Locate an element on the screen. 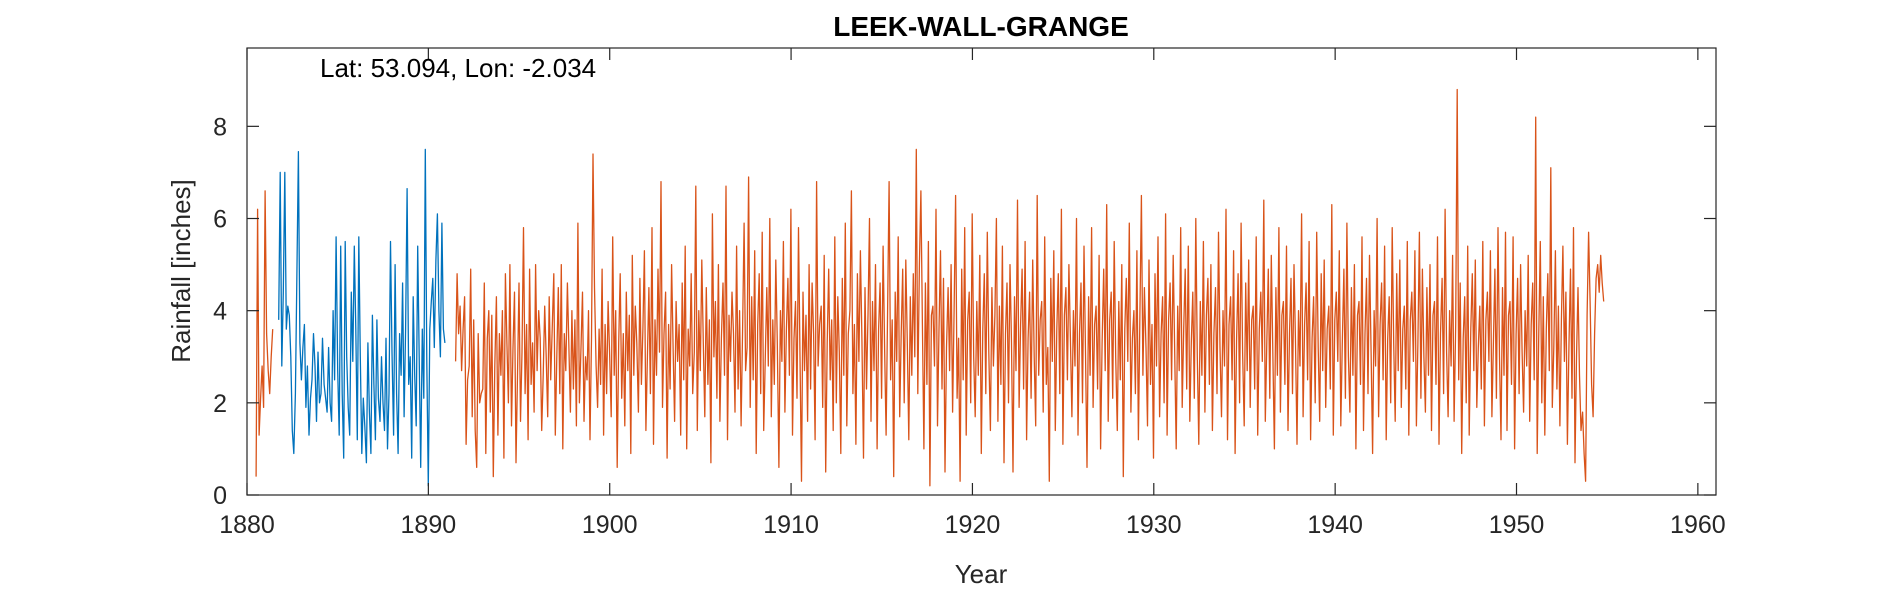 The width and height of the screenshot is (1890, 591). x-tick-label: 1900 is located at coordinates (610, 525).